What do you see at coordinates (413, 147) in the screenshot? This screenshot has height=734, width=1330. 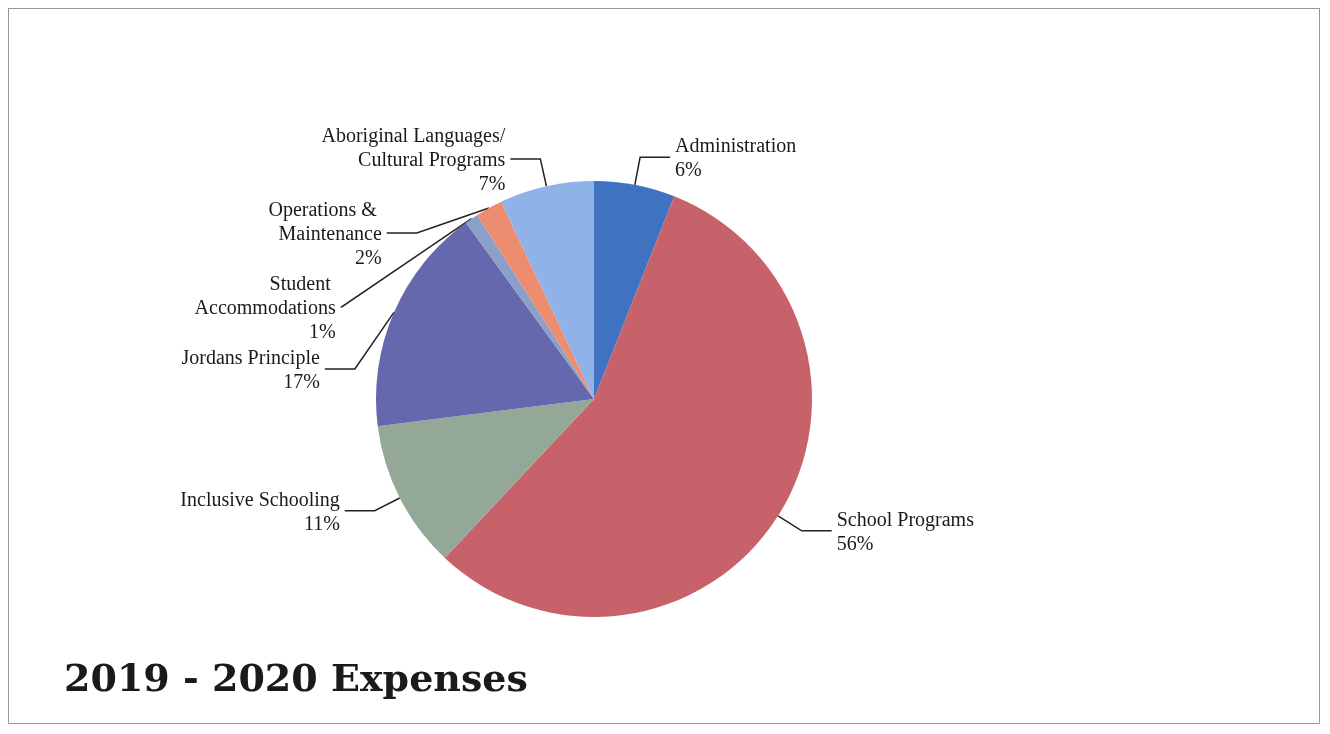 I see `slice-label: Aboriginal Languages/Cultural Programs` at bounding box center [413, 147].